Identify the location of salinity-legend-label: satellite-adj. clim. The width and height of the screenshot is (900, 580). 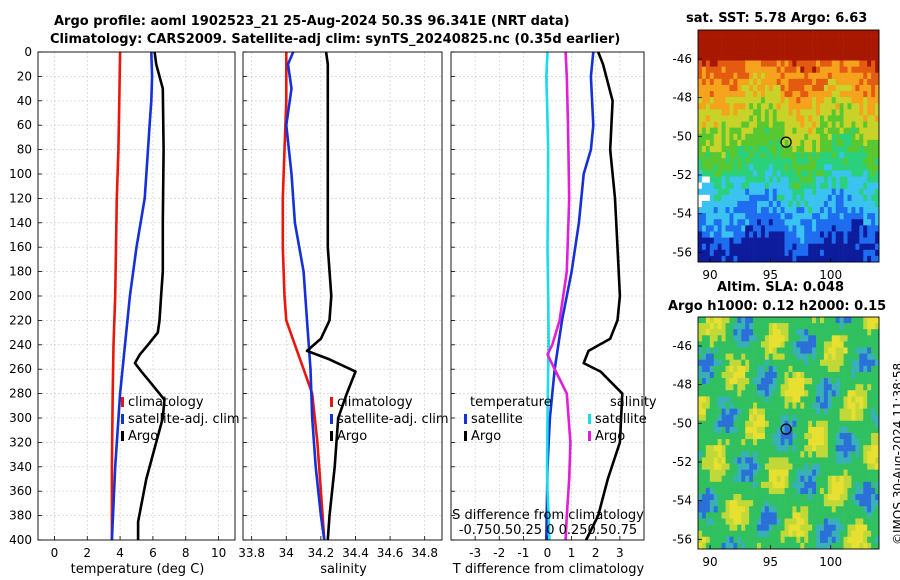
(393, 419).